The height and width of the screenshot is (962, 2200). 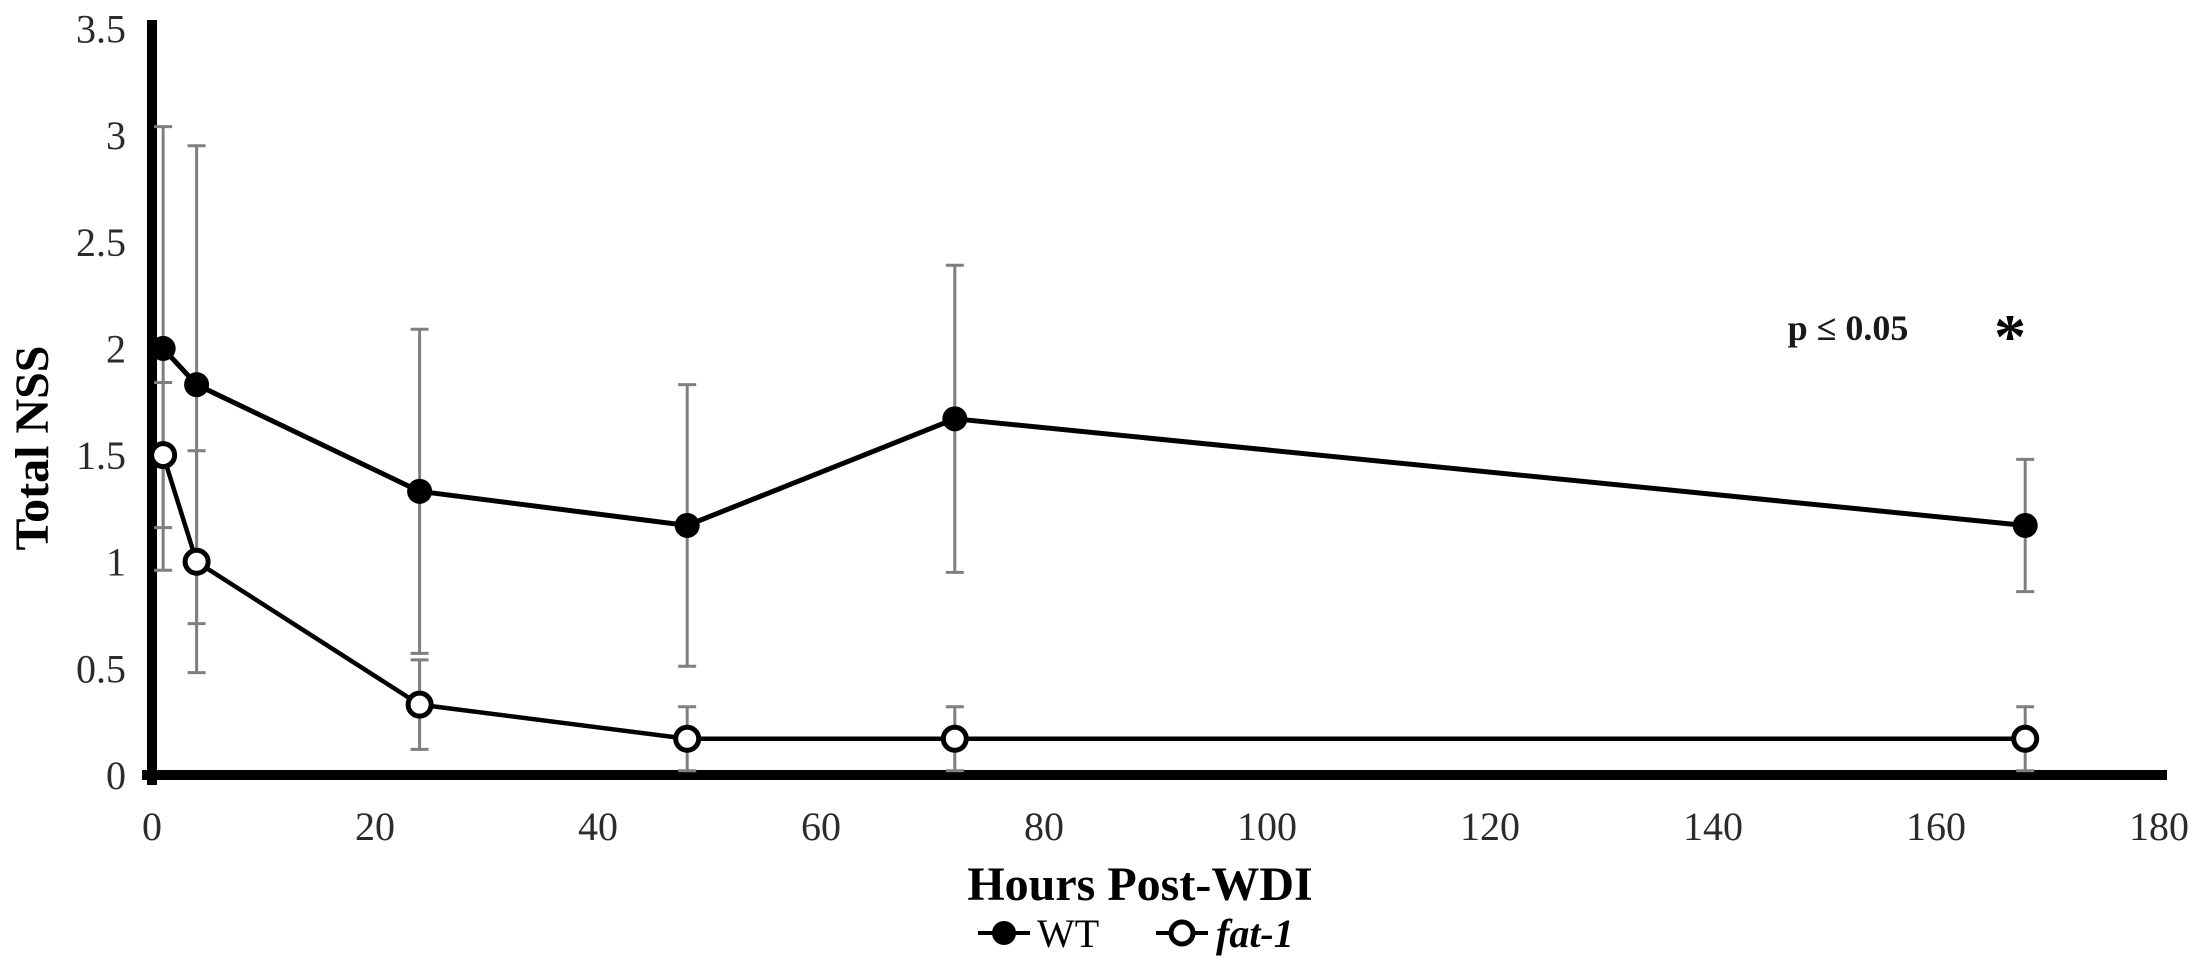 What do you see at coordinates (1139, 884) in the screenshot?
I see `x-axis-title: Hours Post-WDI` at bounding box center [1139, 884].